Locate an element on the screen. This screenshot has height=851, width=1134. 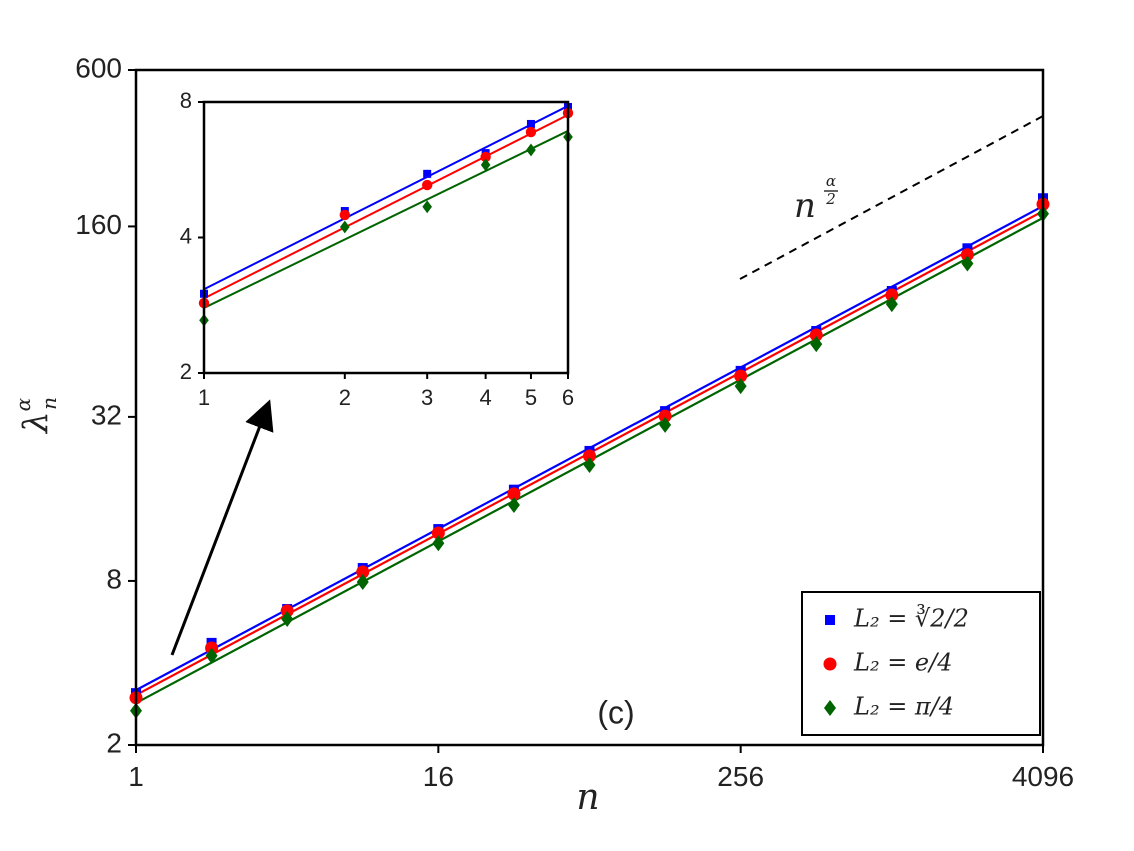
legend-box is located at coordinates (921, 663).